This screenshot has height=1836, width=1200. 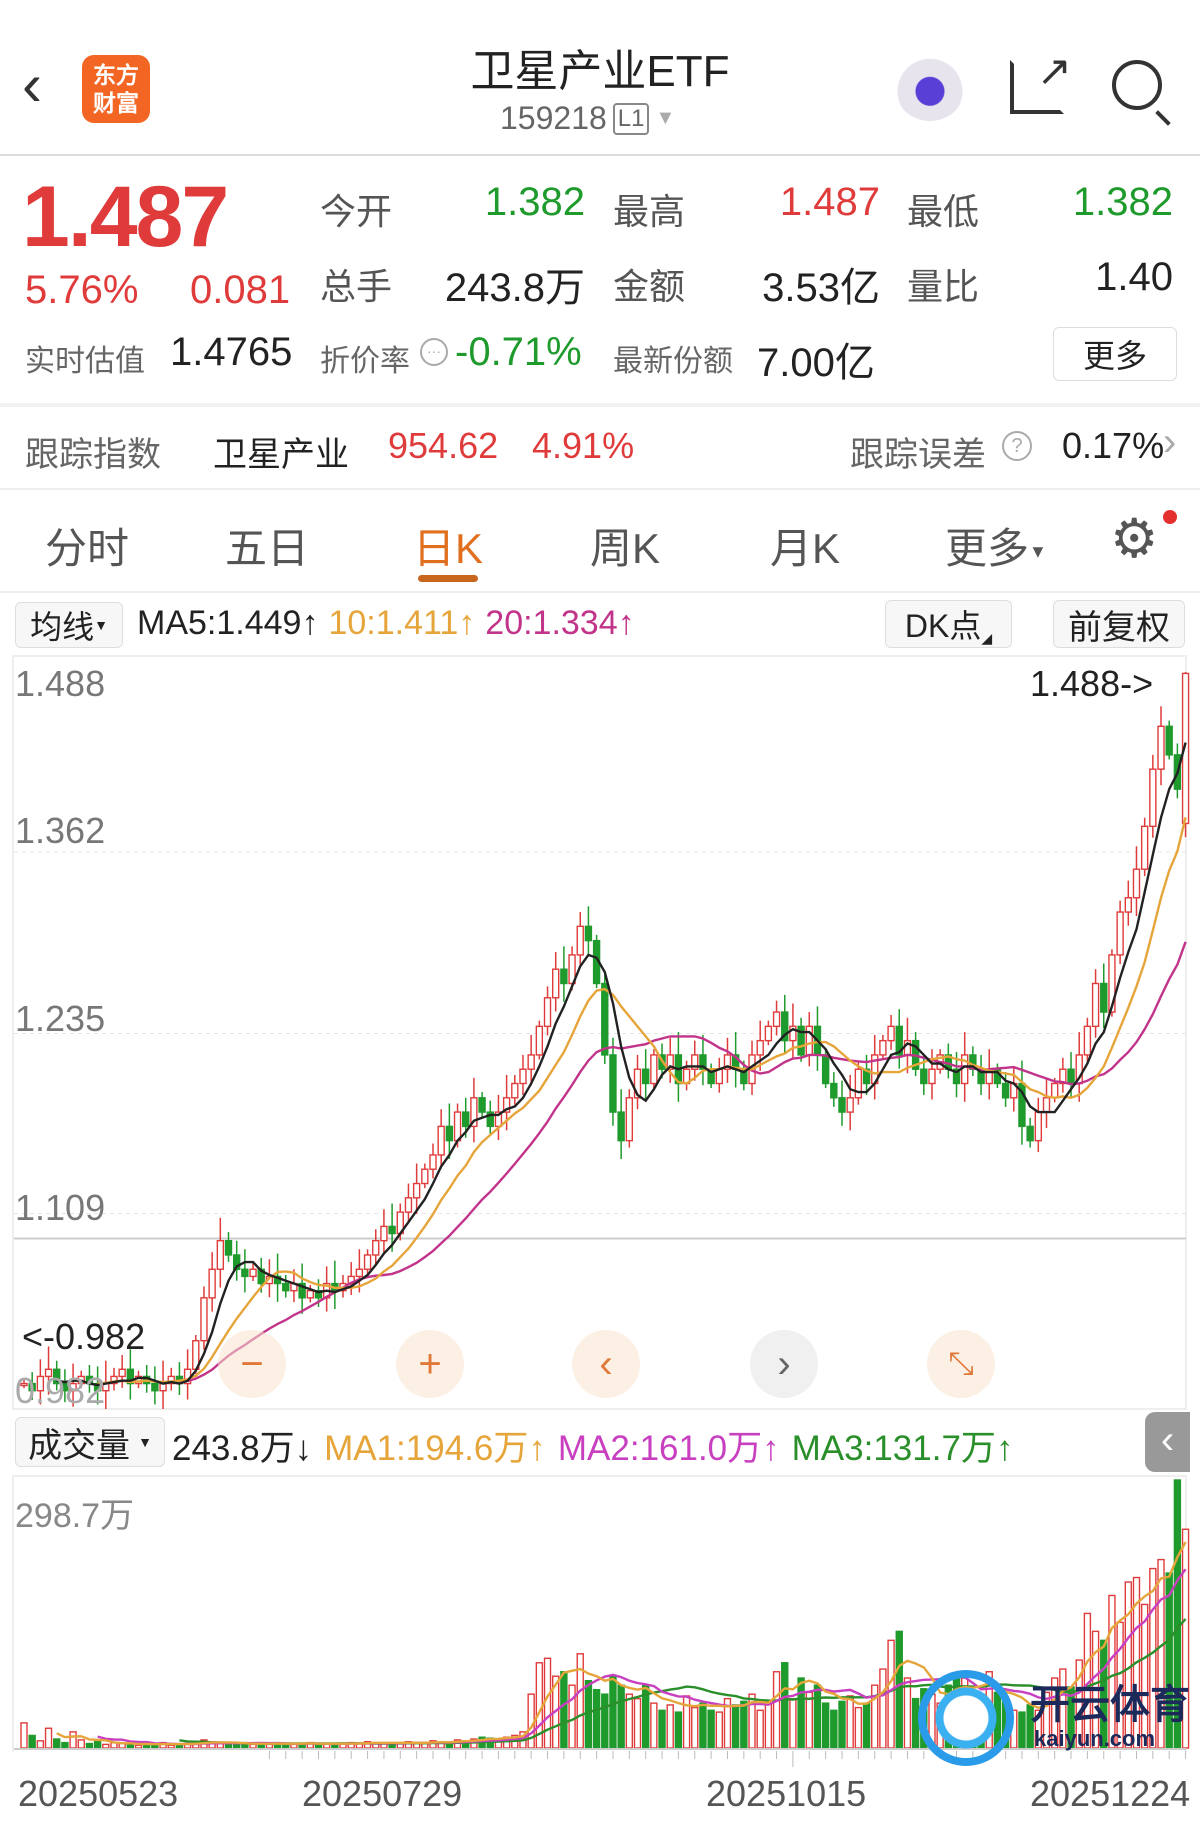 I want to click on code-text: 159218, so click(x=553, y=118).